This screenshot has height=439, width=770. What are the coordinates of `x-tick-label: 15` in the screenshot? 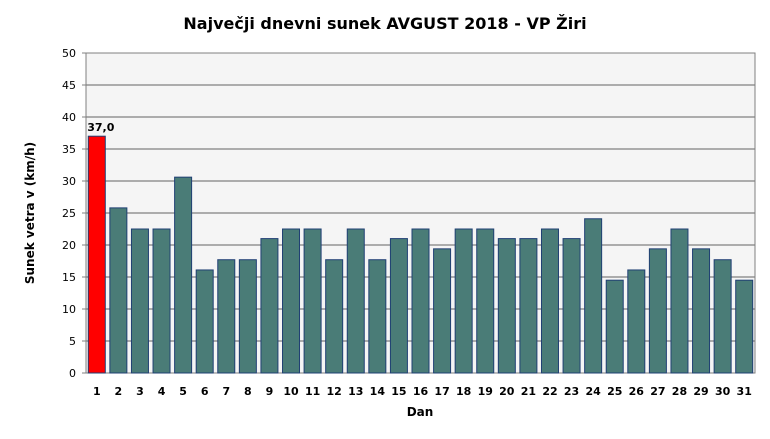 It's located at (398, 391).